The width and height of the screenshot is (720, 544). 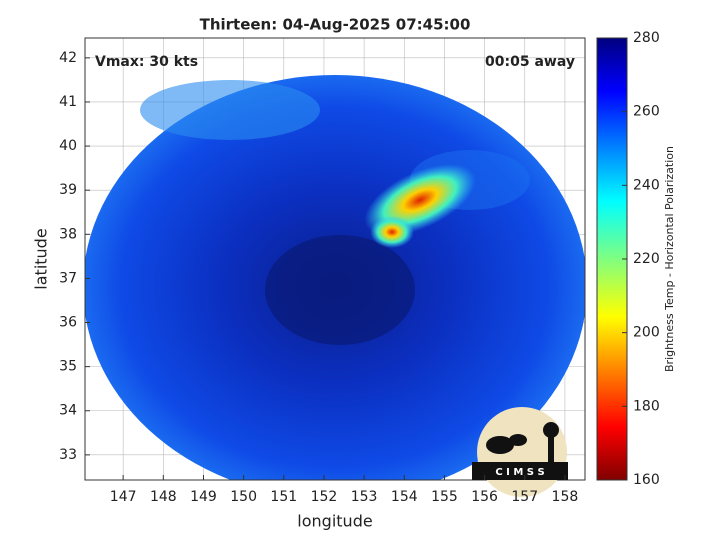 What do you see at coordinates (524, 497) in the screenshot?
I see `x-tick-label: 157` at bounding box center [524, 497].